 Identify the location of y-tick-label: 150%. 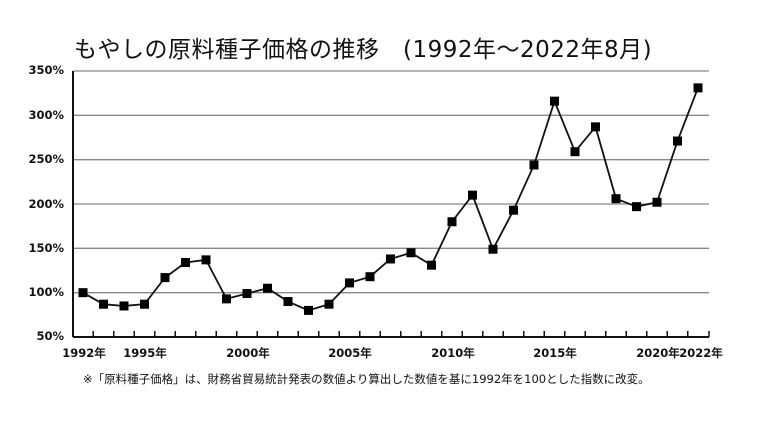
(46, 248).